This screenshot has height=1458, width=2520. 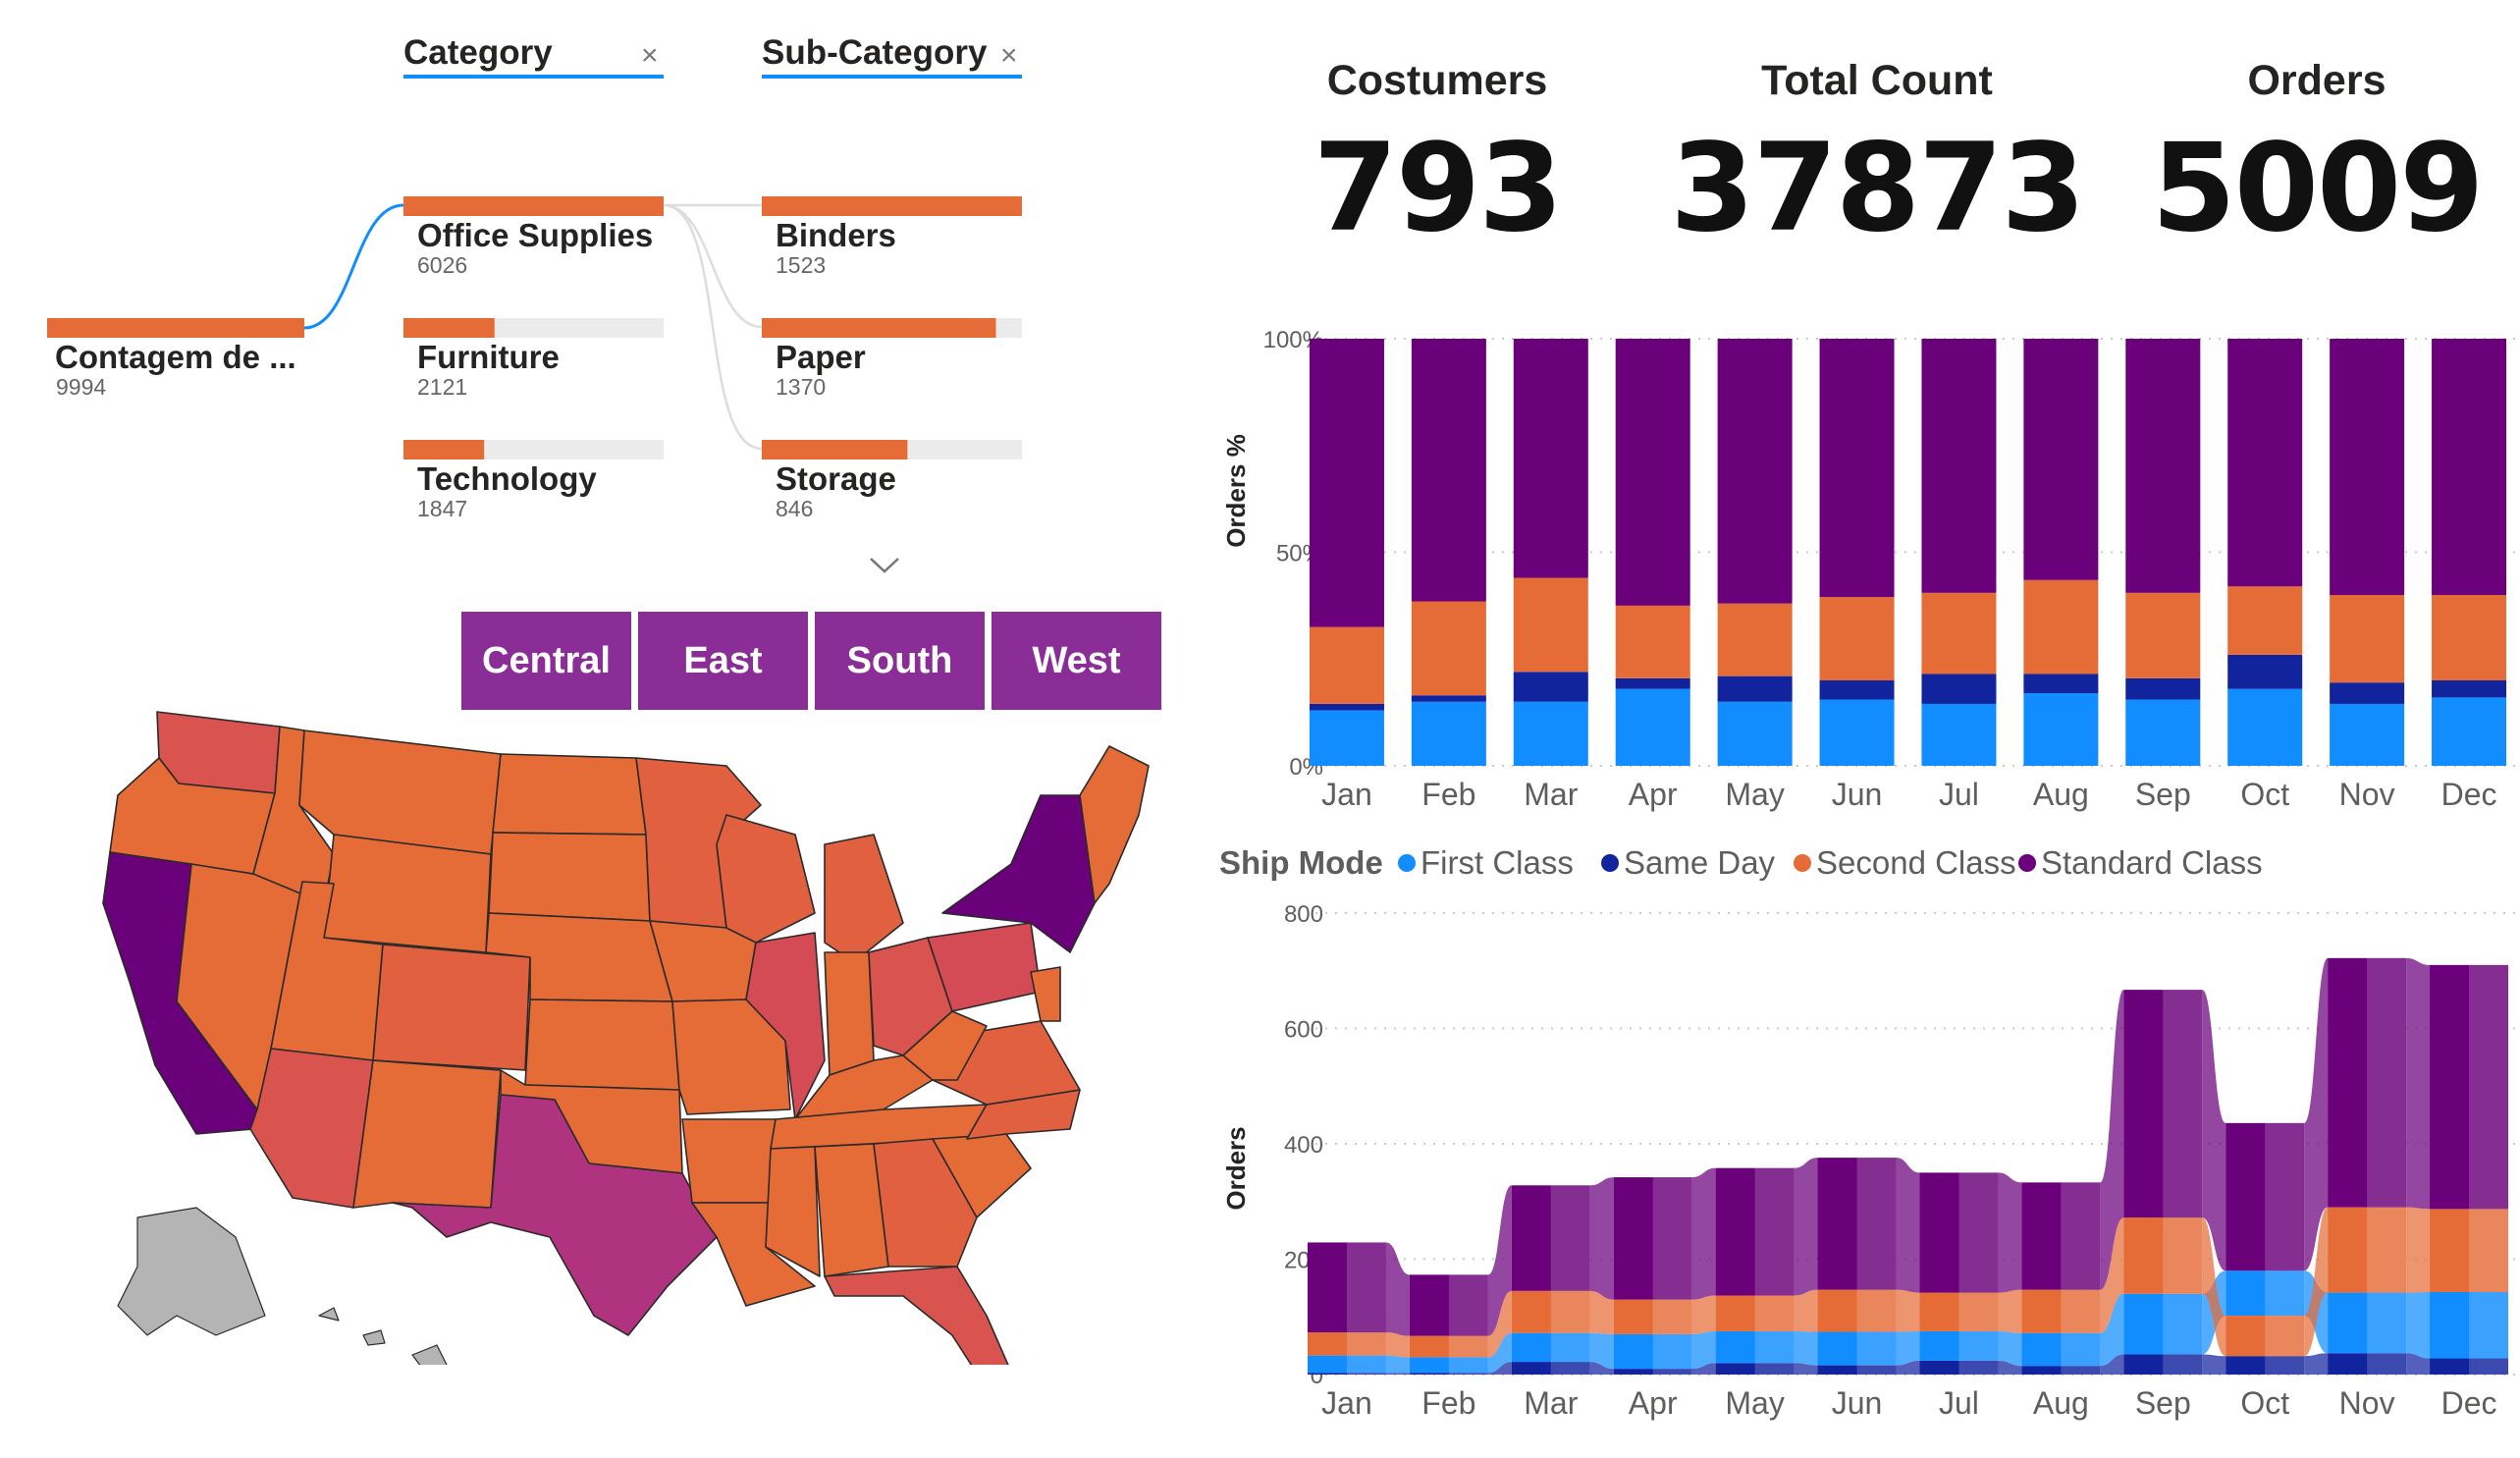 I want to click on ribbon-bar-first-class-mar, so click(x=1550, y=1348).